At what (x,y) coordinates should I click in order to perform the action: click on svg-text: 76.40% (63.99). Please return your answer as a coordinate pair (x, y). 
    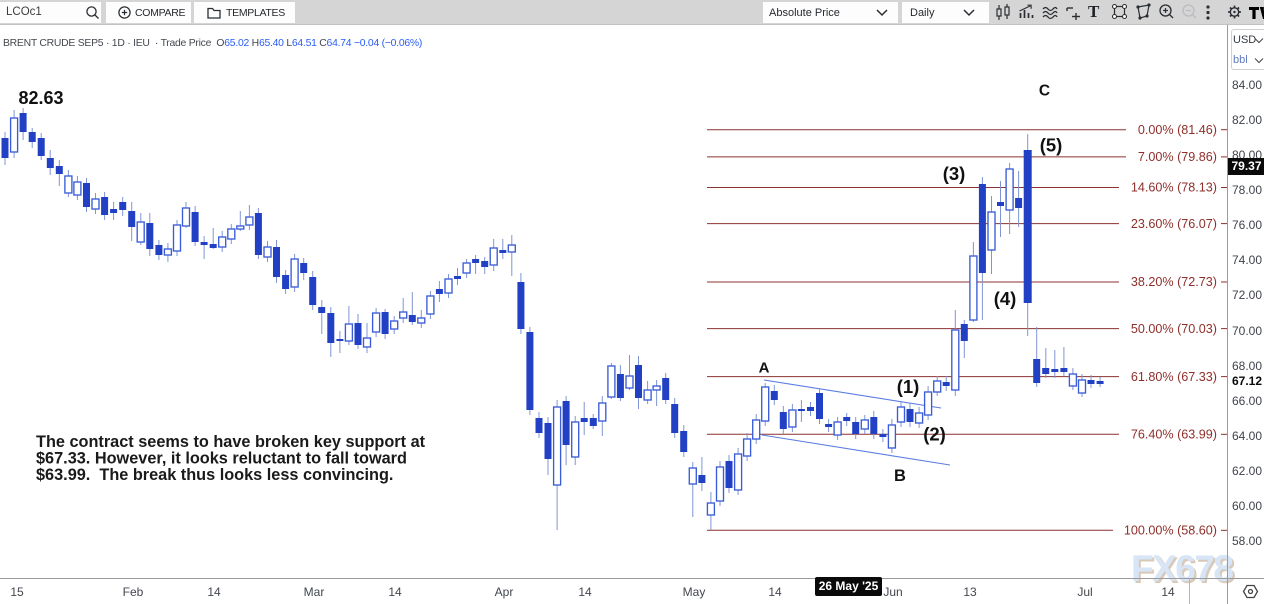
    Looking at the image, I should click on (1174, 435).